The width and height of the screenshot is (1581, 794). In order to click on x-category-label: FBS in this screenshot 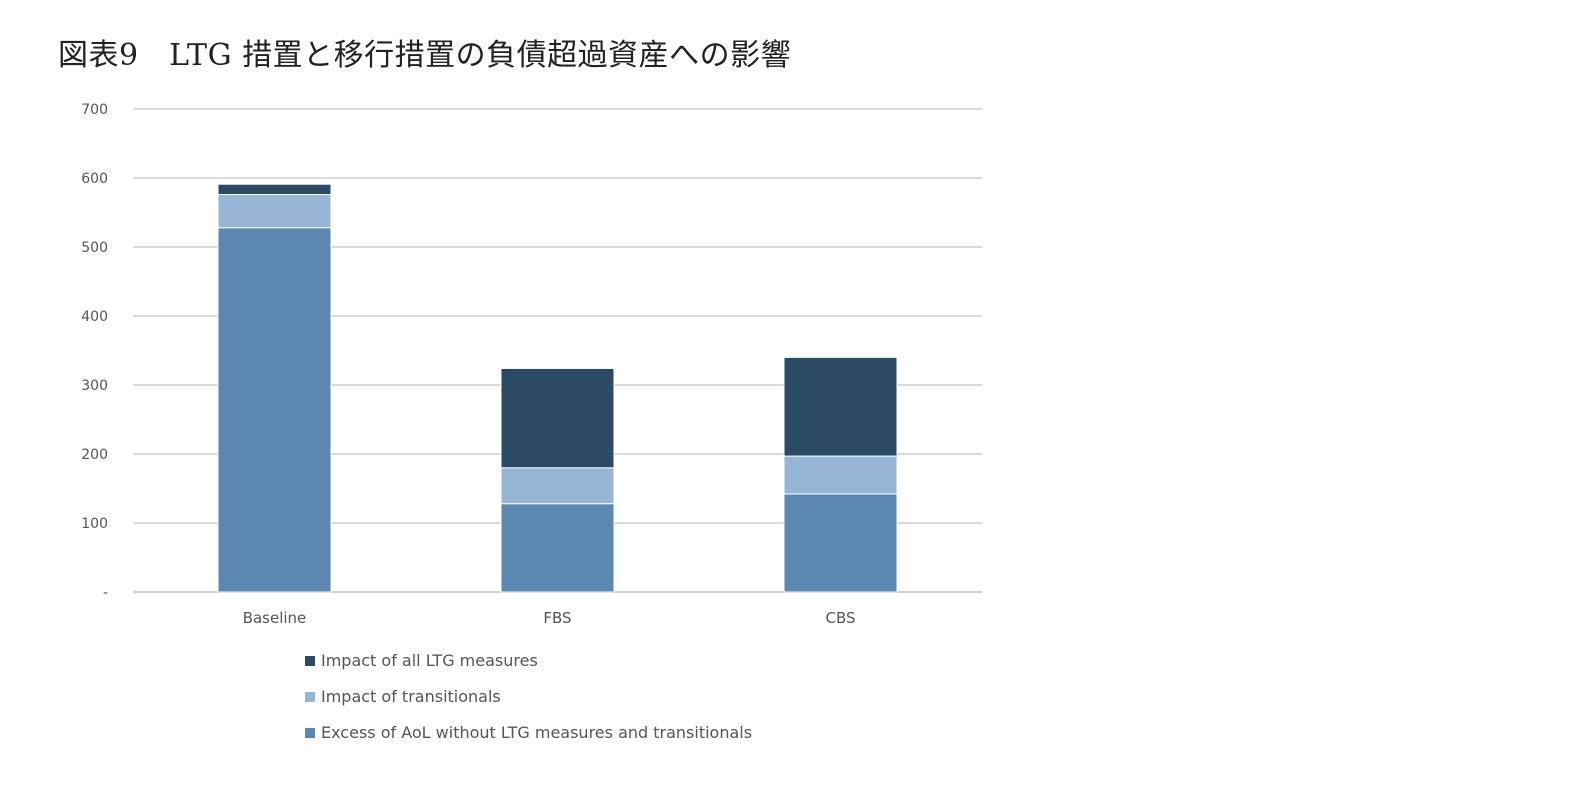, I will do `click(557, 618)`.